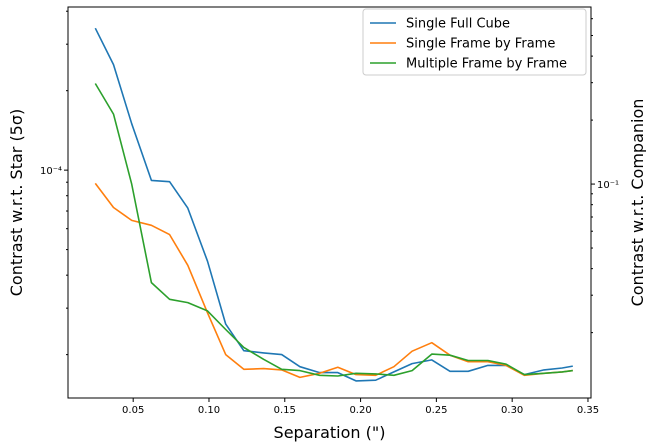 Image resolution: width=646 pixels, height=444 pixels. Describe the element at coordinates (480, 44) in the screenshot. I see `legend-label-single-frame-by-frame: Single Frame by Frame` at that location.